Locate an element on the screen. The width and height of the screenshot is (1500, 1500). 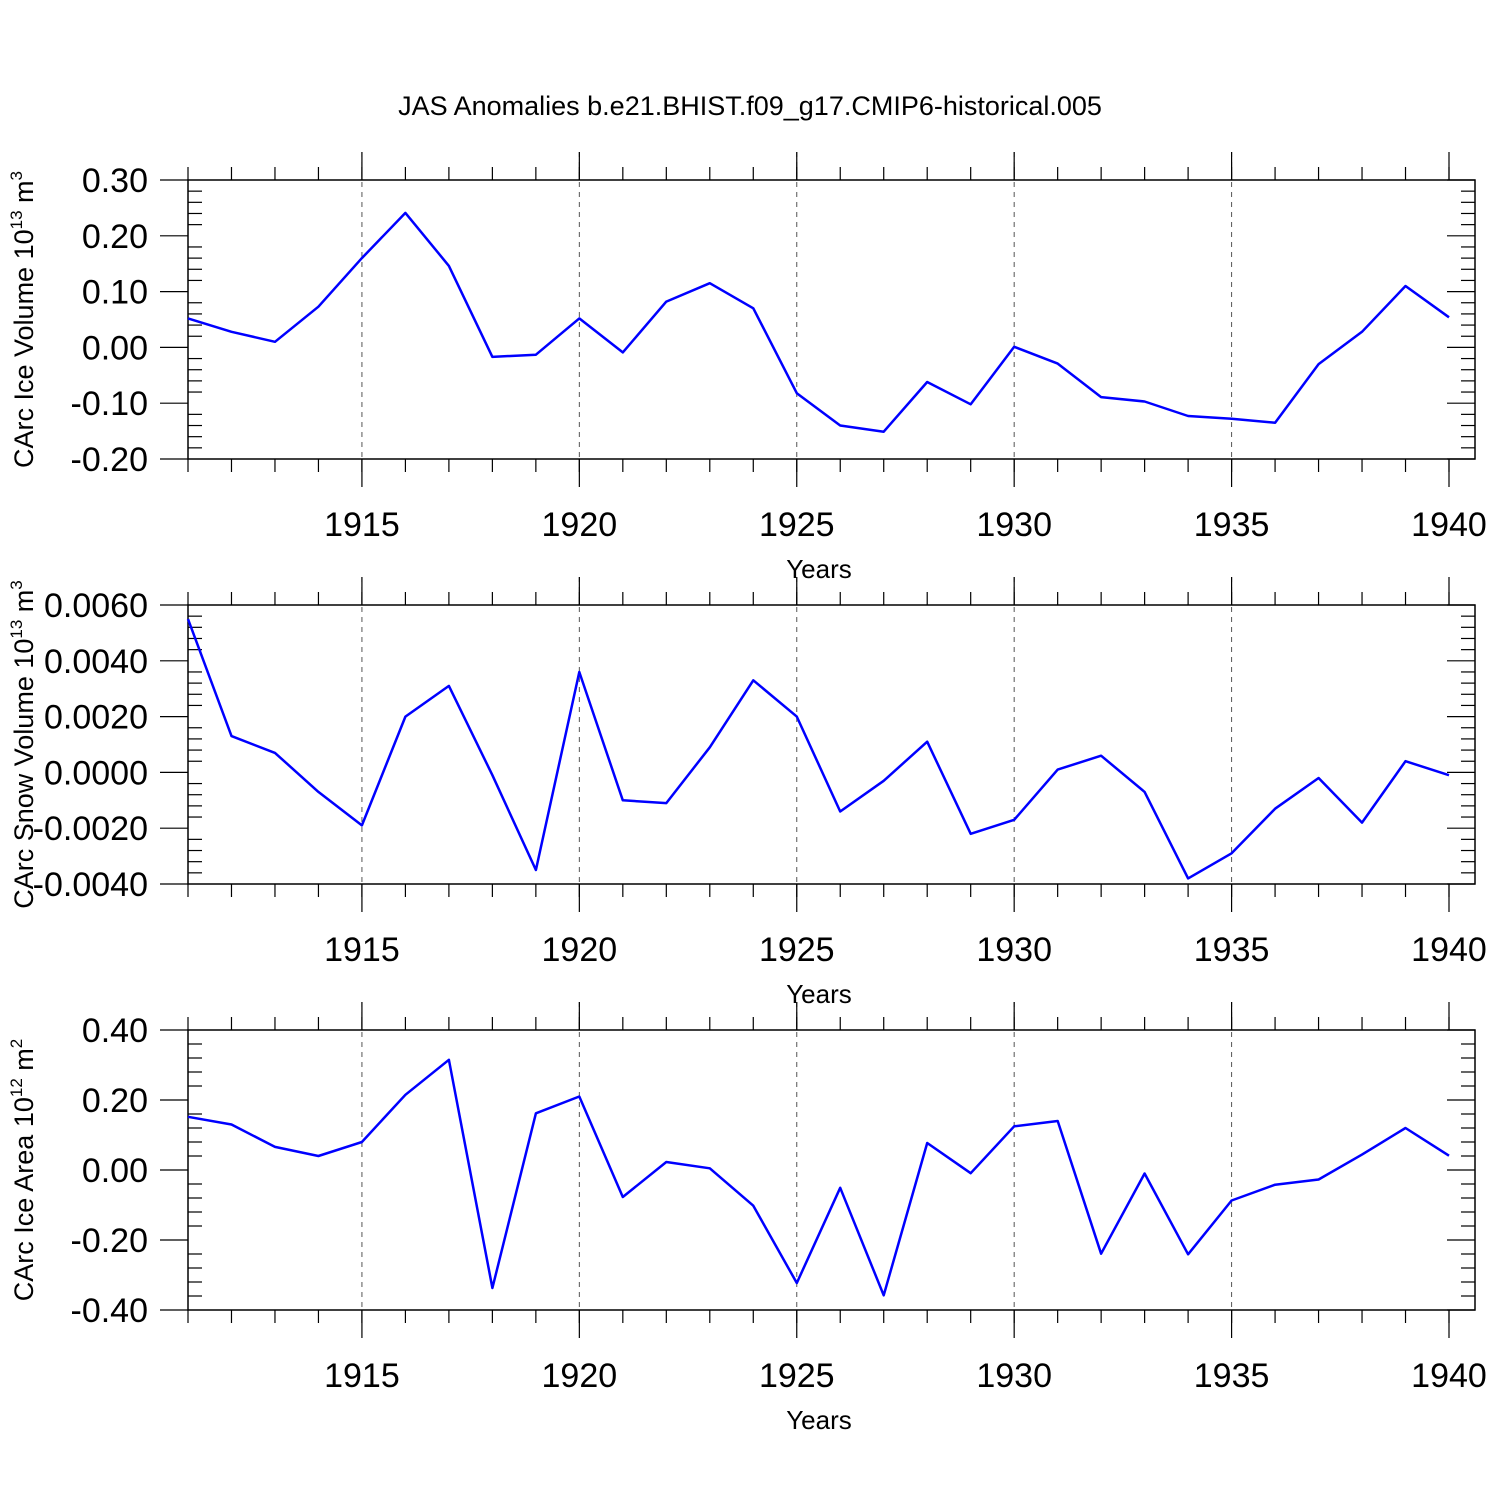
y-tick-label: -0.0040 is located at coordinates (90, 885).